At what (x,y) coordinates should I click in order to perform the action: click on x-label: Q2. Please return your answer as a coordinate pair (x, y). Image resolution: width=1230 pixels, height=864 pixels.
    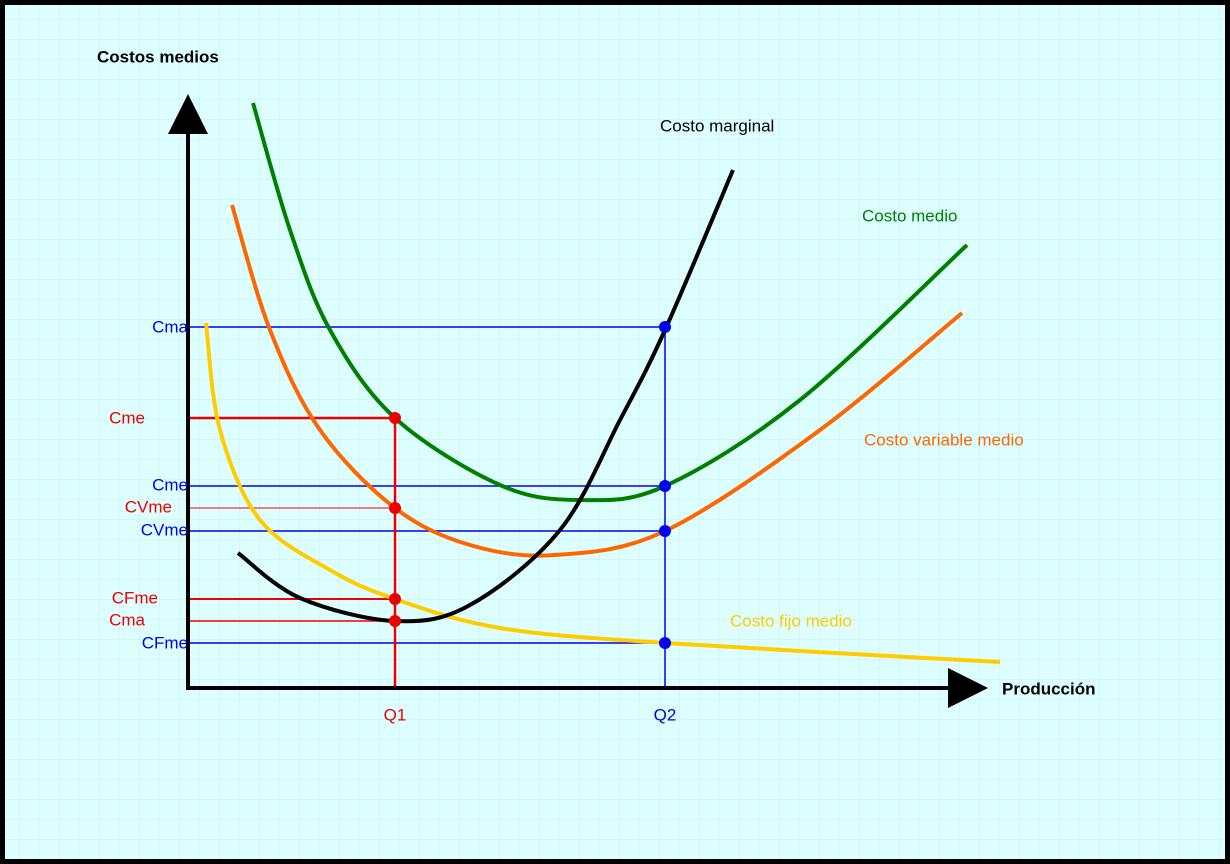
    Looking at the image, I should click on (665, 714).